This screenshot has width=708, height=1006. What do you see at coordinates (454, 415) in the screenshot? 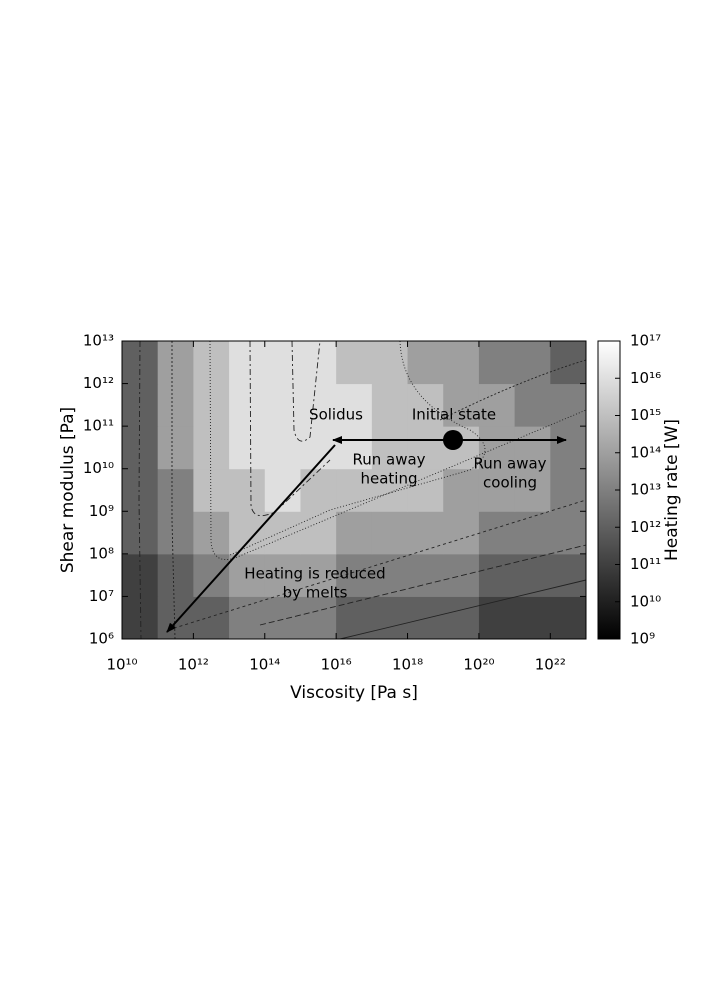
I see `annotation: Initial state` at bounding box center [454, 415].